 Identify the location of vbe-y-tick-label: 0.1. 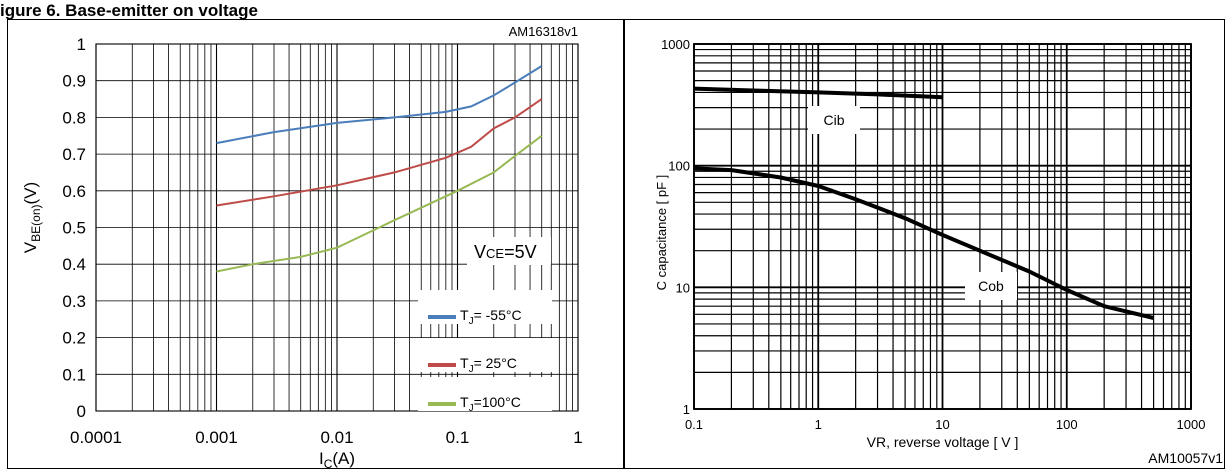
(74, 374).